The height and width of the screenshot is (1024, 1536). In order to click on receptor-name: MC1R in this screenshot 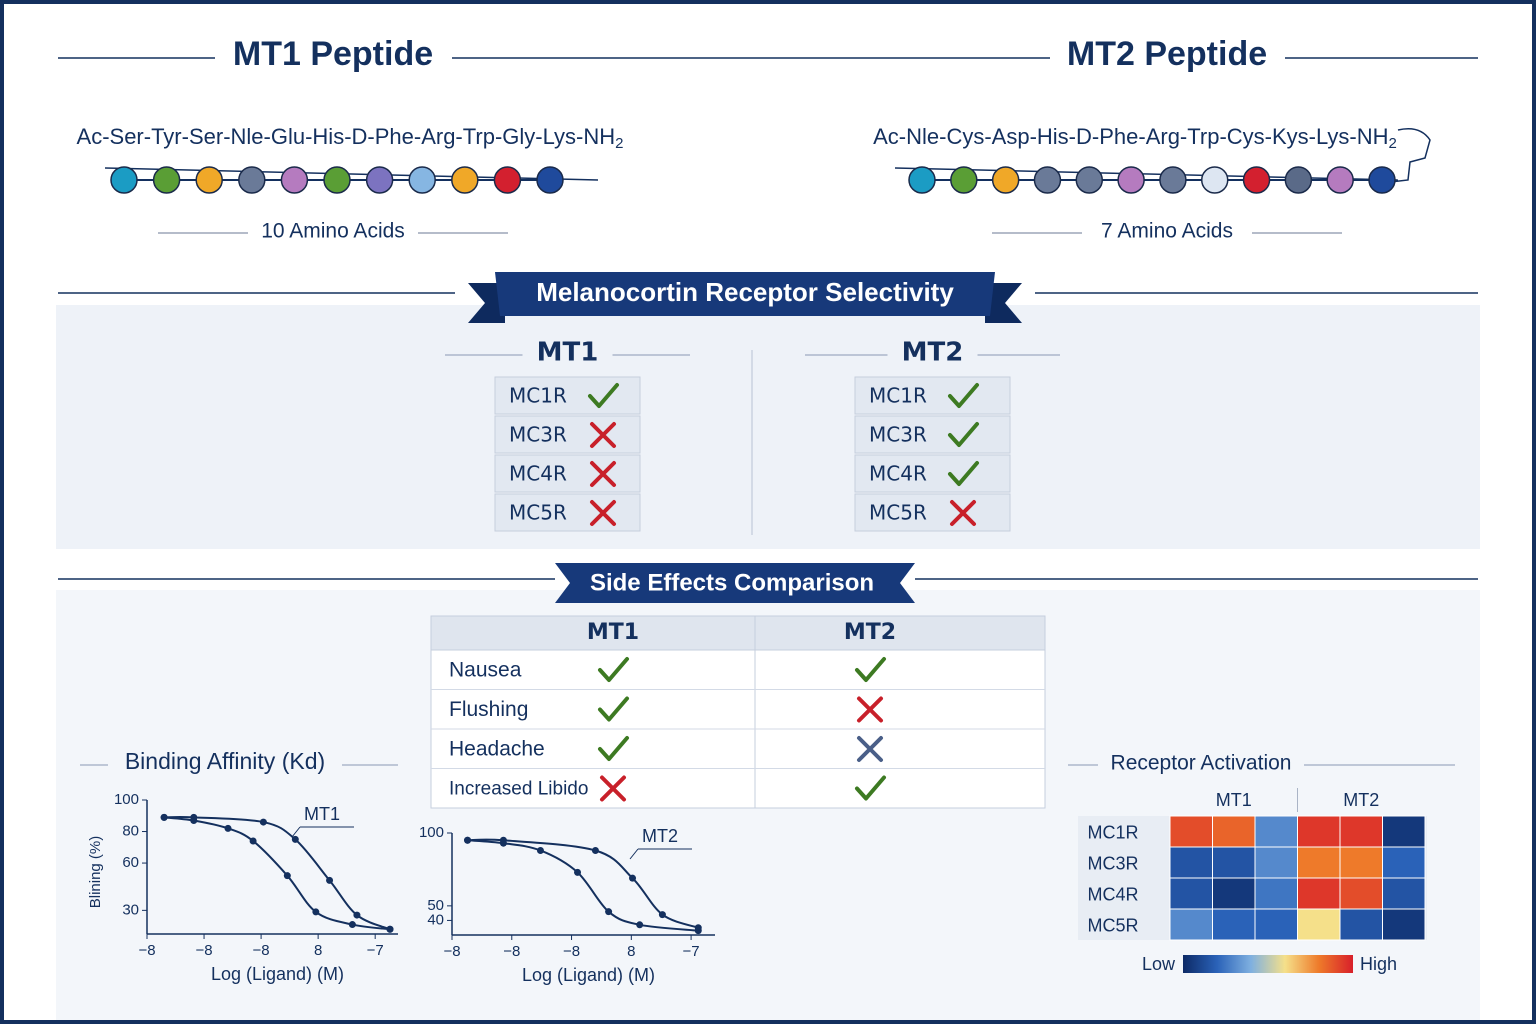, I will do `click(538, 396)`.